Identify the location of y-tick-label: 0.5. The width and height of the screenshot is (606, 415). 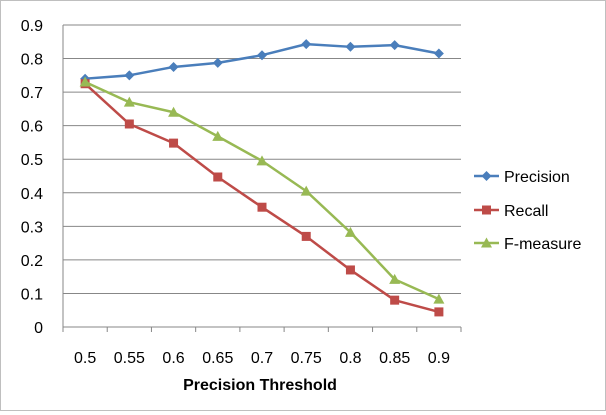
(32, 160).